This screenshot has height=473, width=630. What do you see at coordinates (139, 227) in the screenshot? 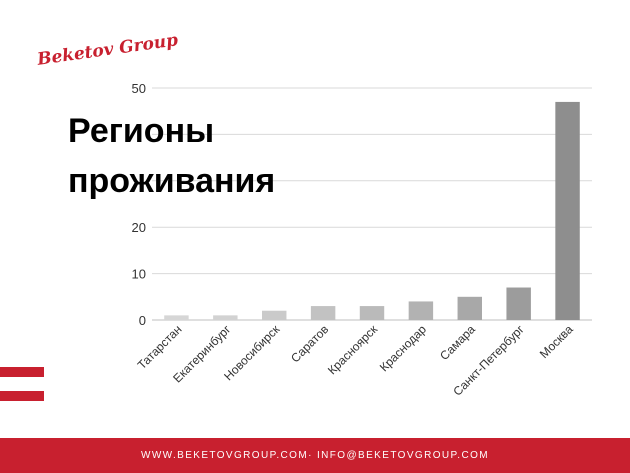
I see `y-tick-label: 20` at bounding box center [139, 227].